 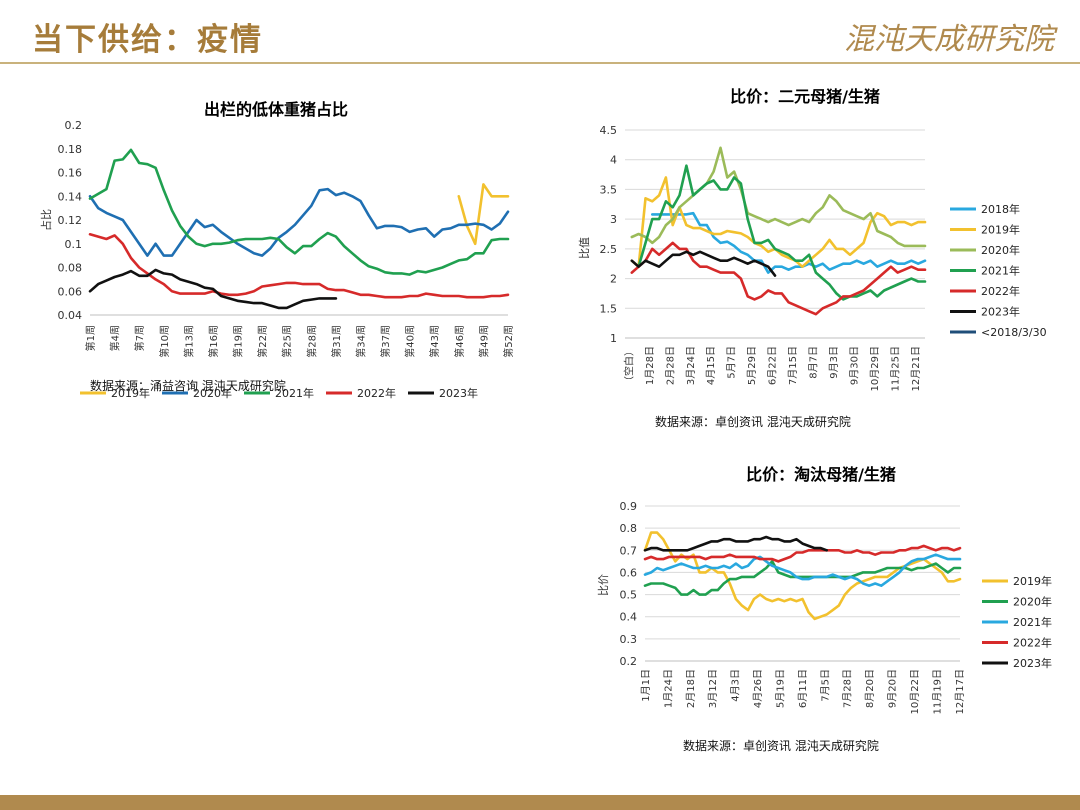 I want to click on x-tick-label: 第31周, so click(x=336, y=341).